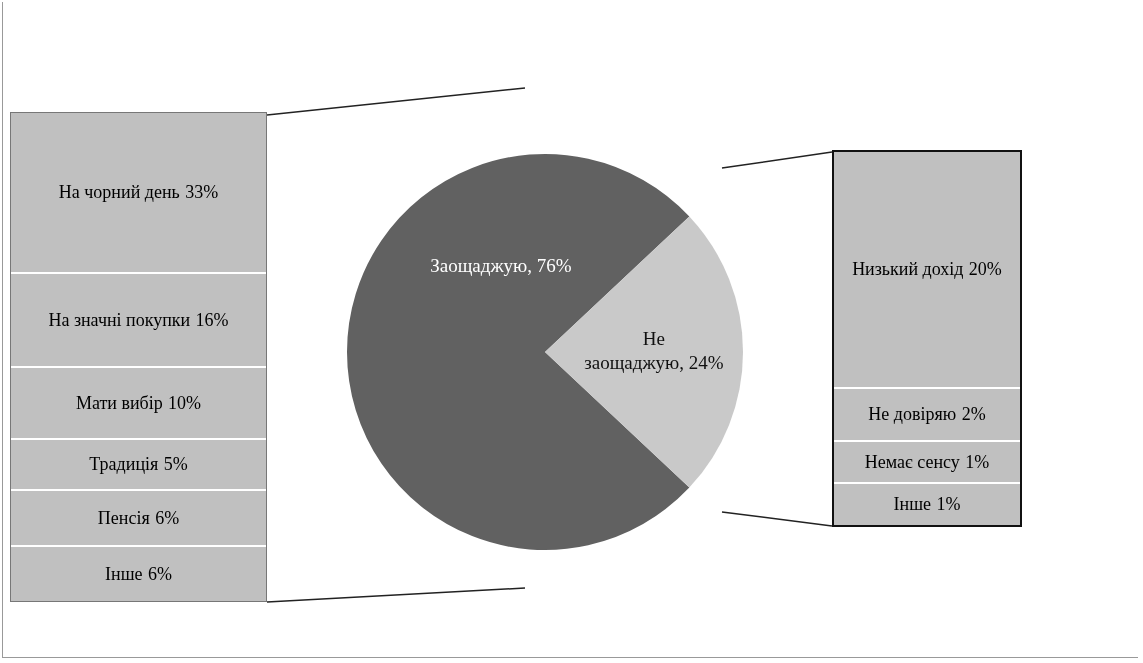 This screenshot has height=663, width=1143. What do you see at coordinates (212, 320) in the screenshot?
I see `data-label: 16%` at bounding box center [212, 320].